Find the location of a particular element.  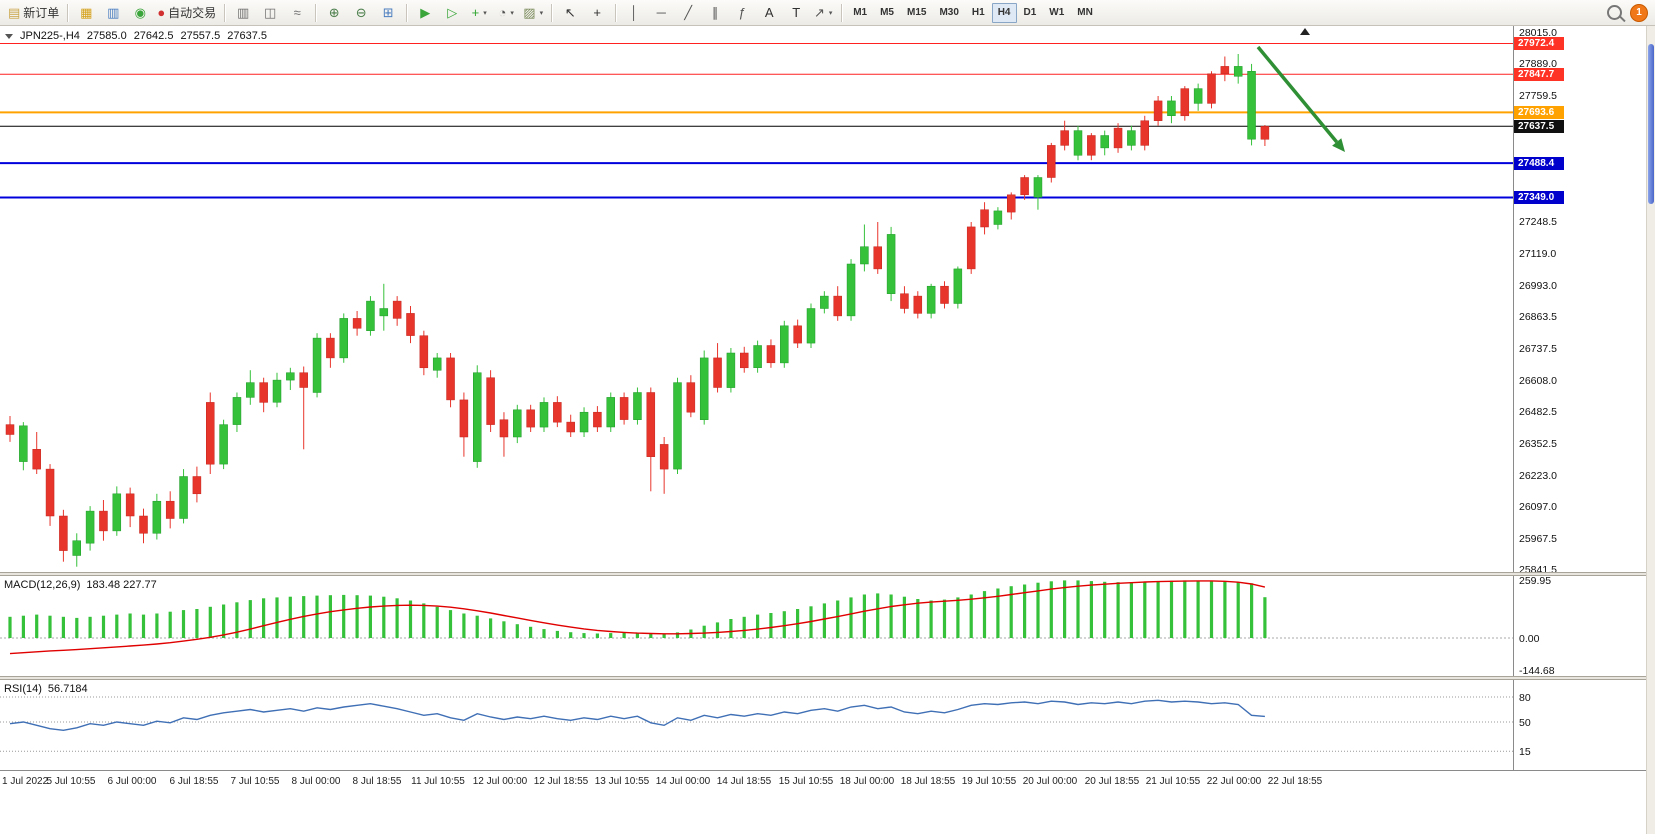

arrows-tool-icon: ↗ ▾ is located at coordinates (823, 13).